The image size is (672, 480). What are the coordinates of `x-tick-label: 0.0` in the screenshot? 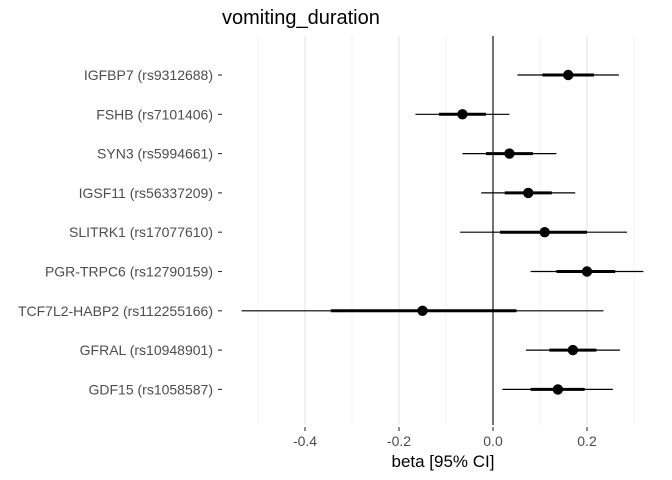 It's located at (493, 441).